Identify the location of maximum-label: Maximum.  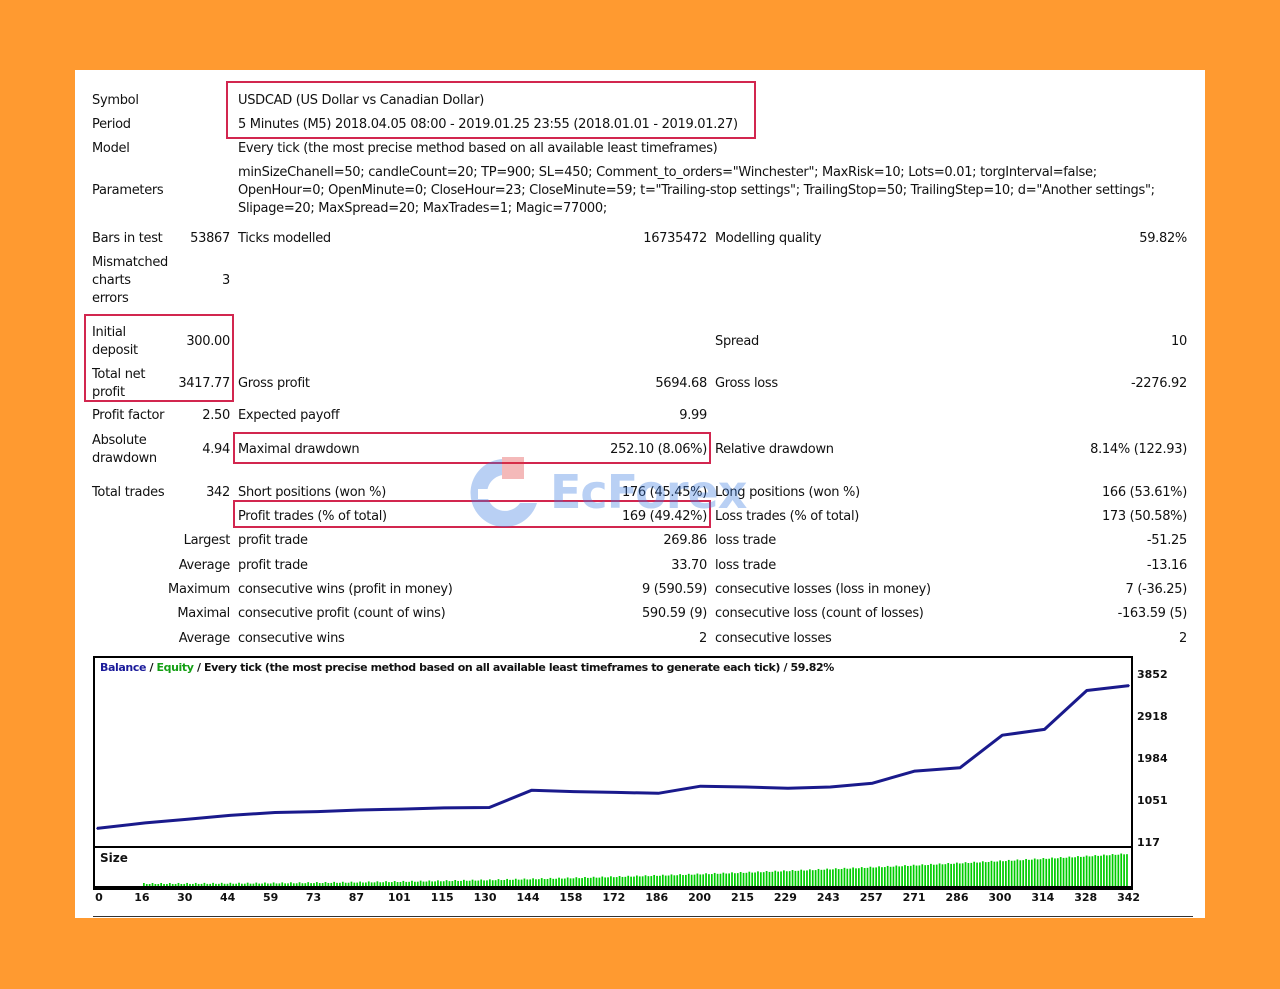
(199, 589).